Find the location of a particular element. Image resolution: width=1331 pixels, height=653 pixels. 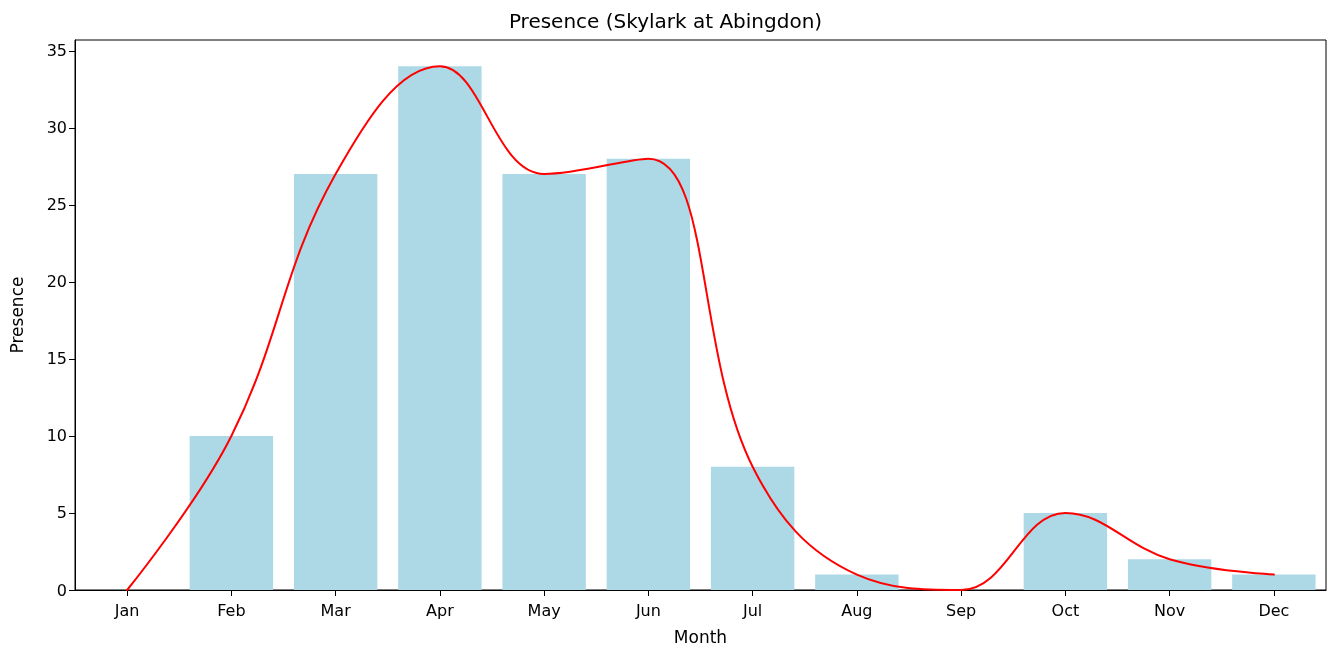

x-tick-label: Dec is located at coordinates (1274, 610).